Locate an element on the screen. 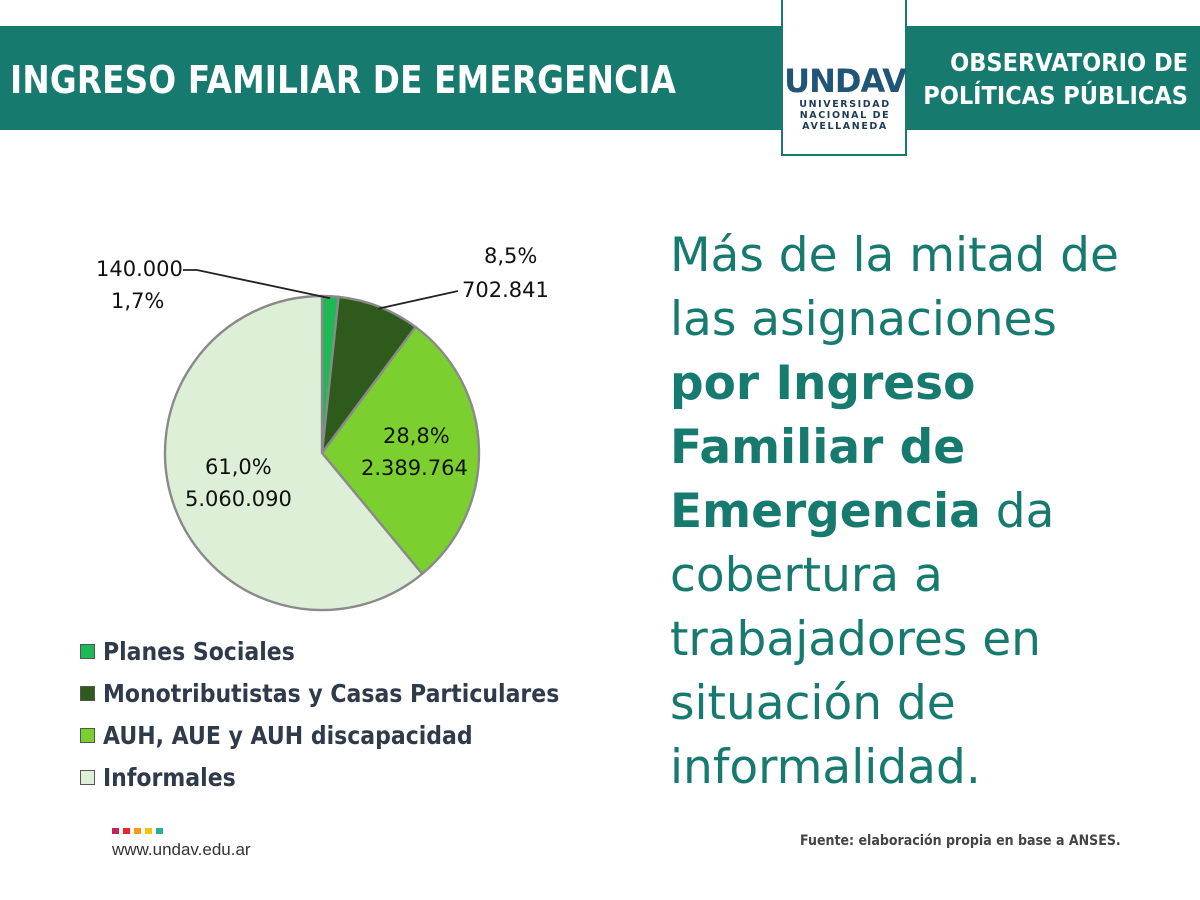 This screenshot has width=1200, height=900. legend-label: Informales is located at coordinates (169, 777).